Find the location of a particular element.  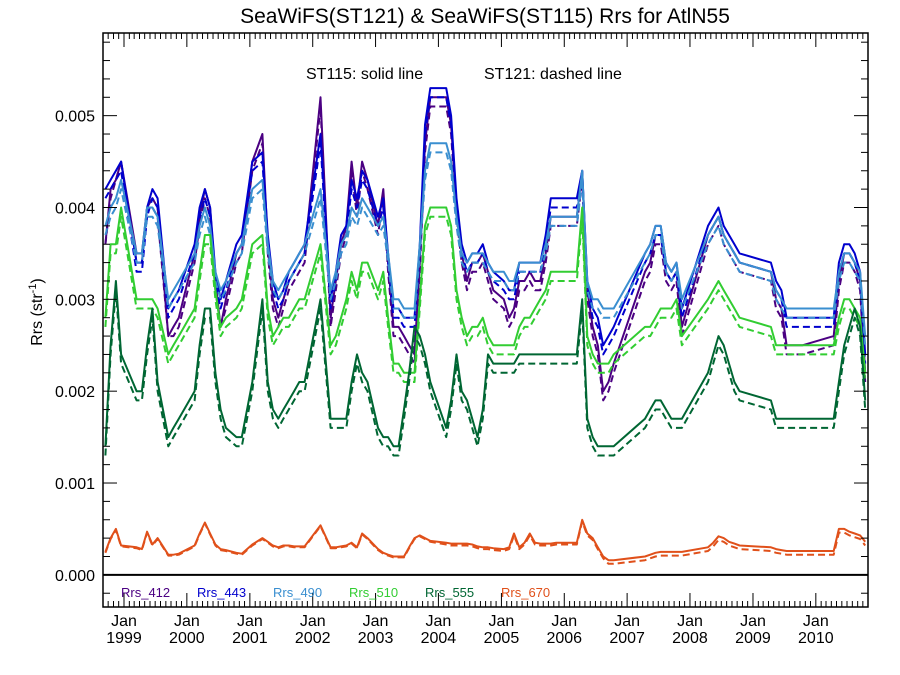

legend-item-rrs-555: Rrs_555 is located at coordinates (449, 592).